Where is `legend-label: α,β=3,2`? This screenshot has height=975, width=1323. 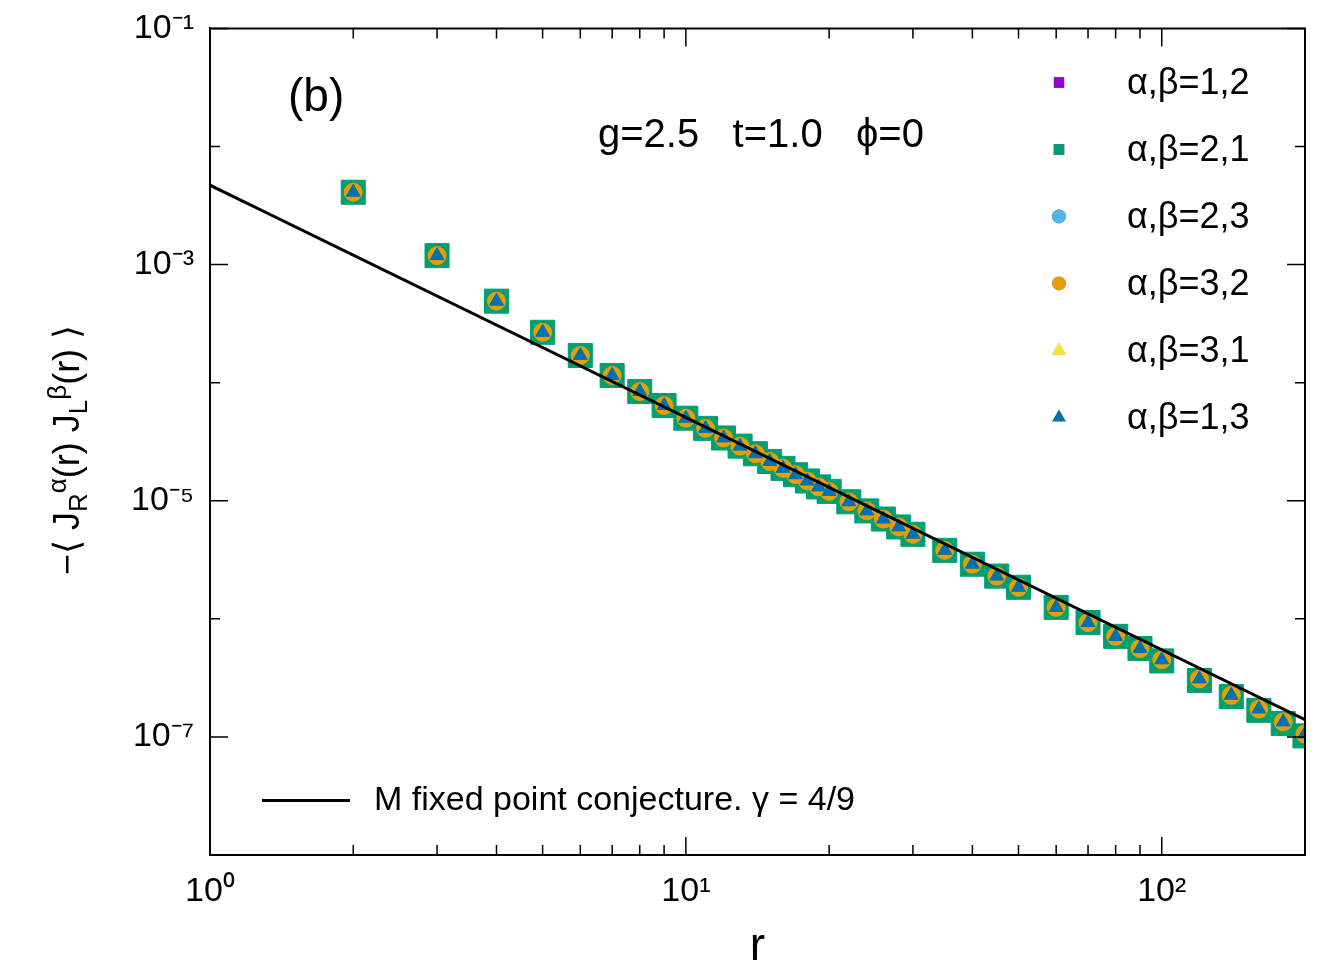 legend-label: α,β=3,2 is located at coordinates (1188, 283).